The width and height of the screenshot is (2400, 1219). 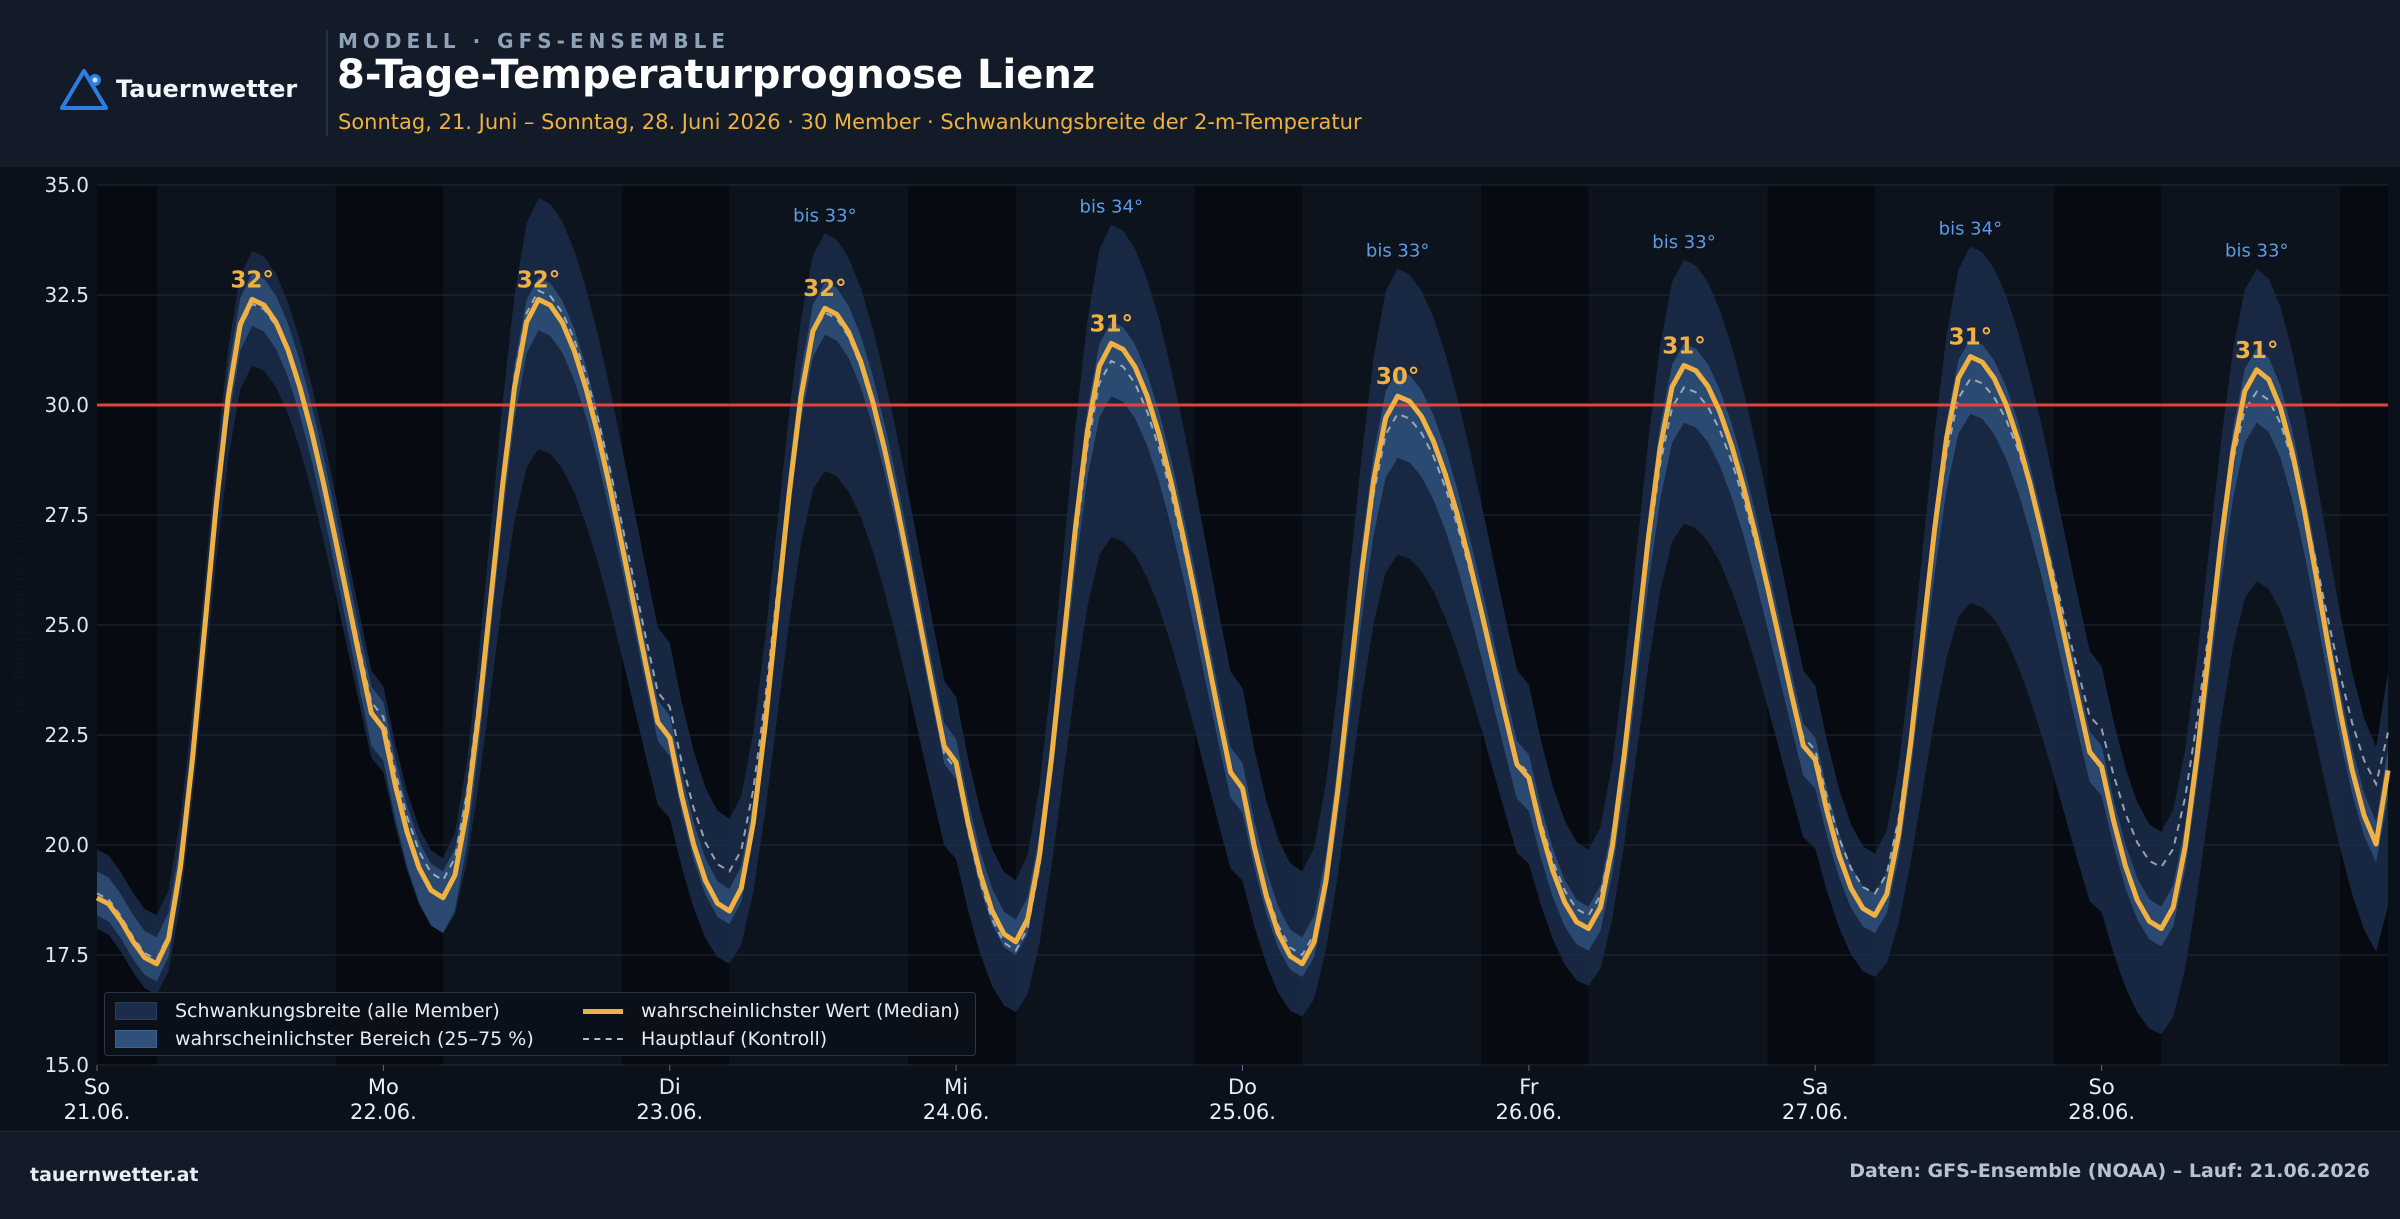 What do you see at coordinates (2101, 1112) in the screenshot?
I see `x-tick-date: 28.06.` at bounding box center [2101, 1112].